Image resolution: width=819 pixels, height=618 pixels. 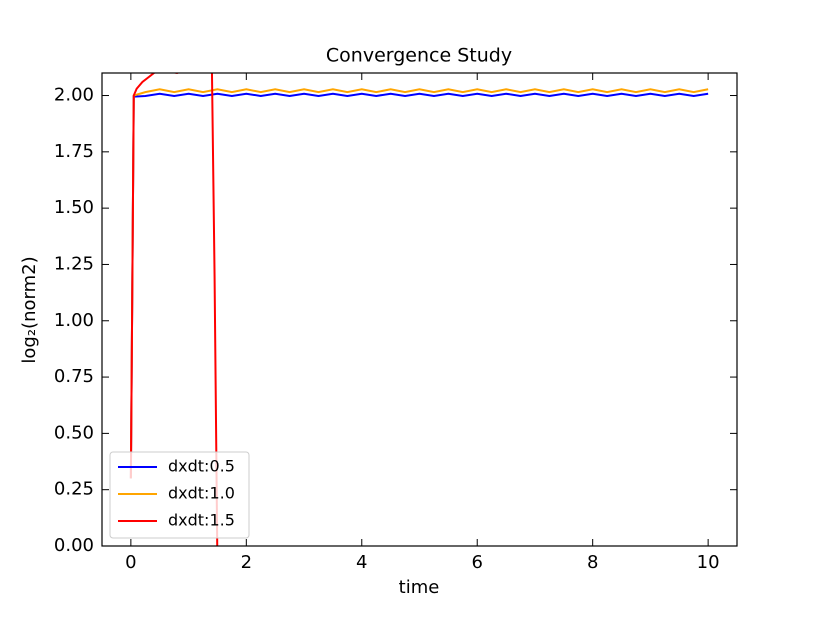 What do you see at coordinates (74, 376) in the screenshot?
I see `y-tick-label: 0.75` at bounding box center [74, 376].